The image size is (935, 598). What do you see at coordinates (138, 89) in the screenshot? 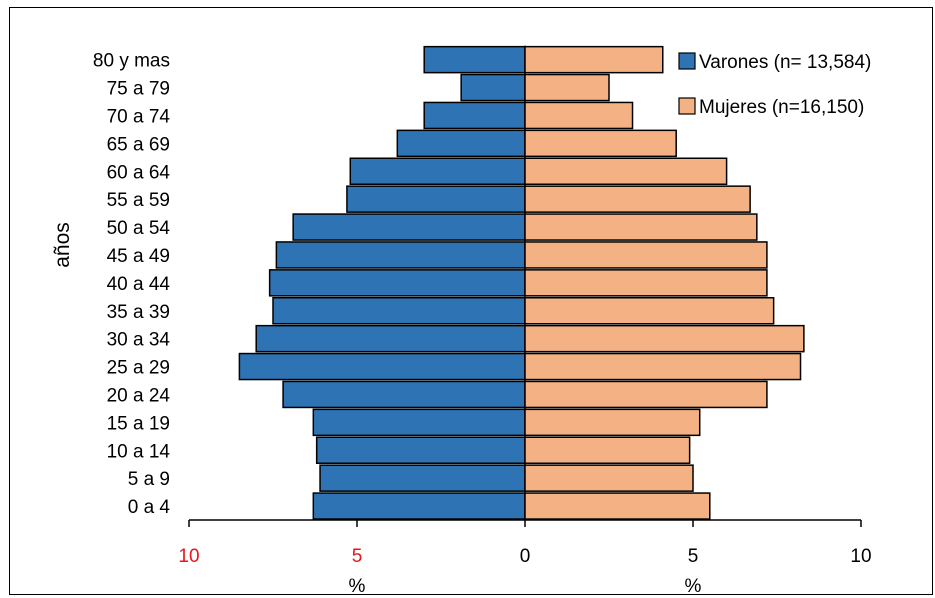
I see `age-group-label: 75 a 79` at bounding box center [138, 89].